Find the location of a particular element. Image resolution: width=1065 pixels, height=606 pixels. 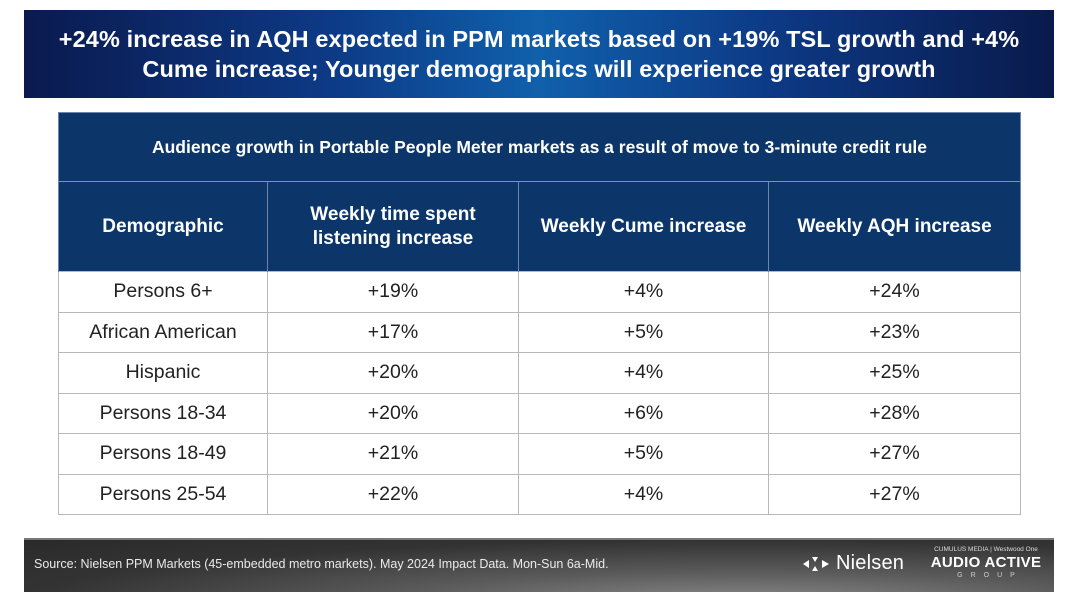

aag-partner-line: CUMULUS MEDIA | Westwood One is located at coordinates (986, 549).